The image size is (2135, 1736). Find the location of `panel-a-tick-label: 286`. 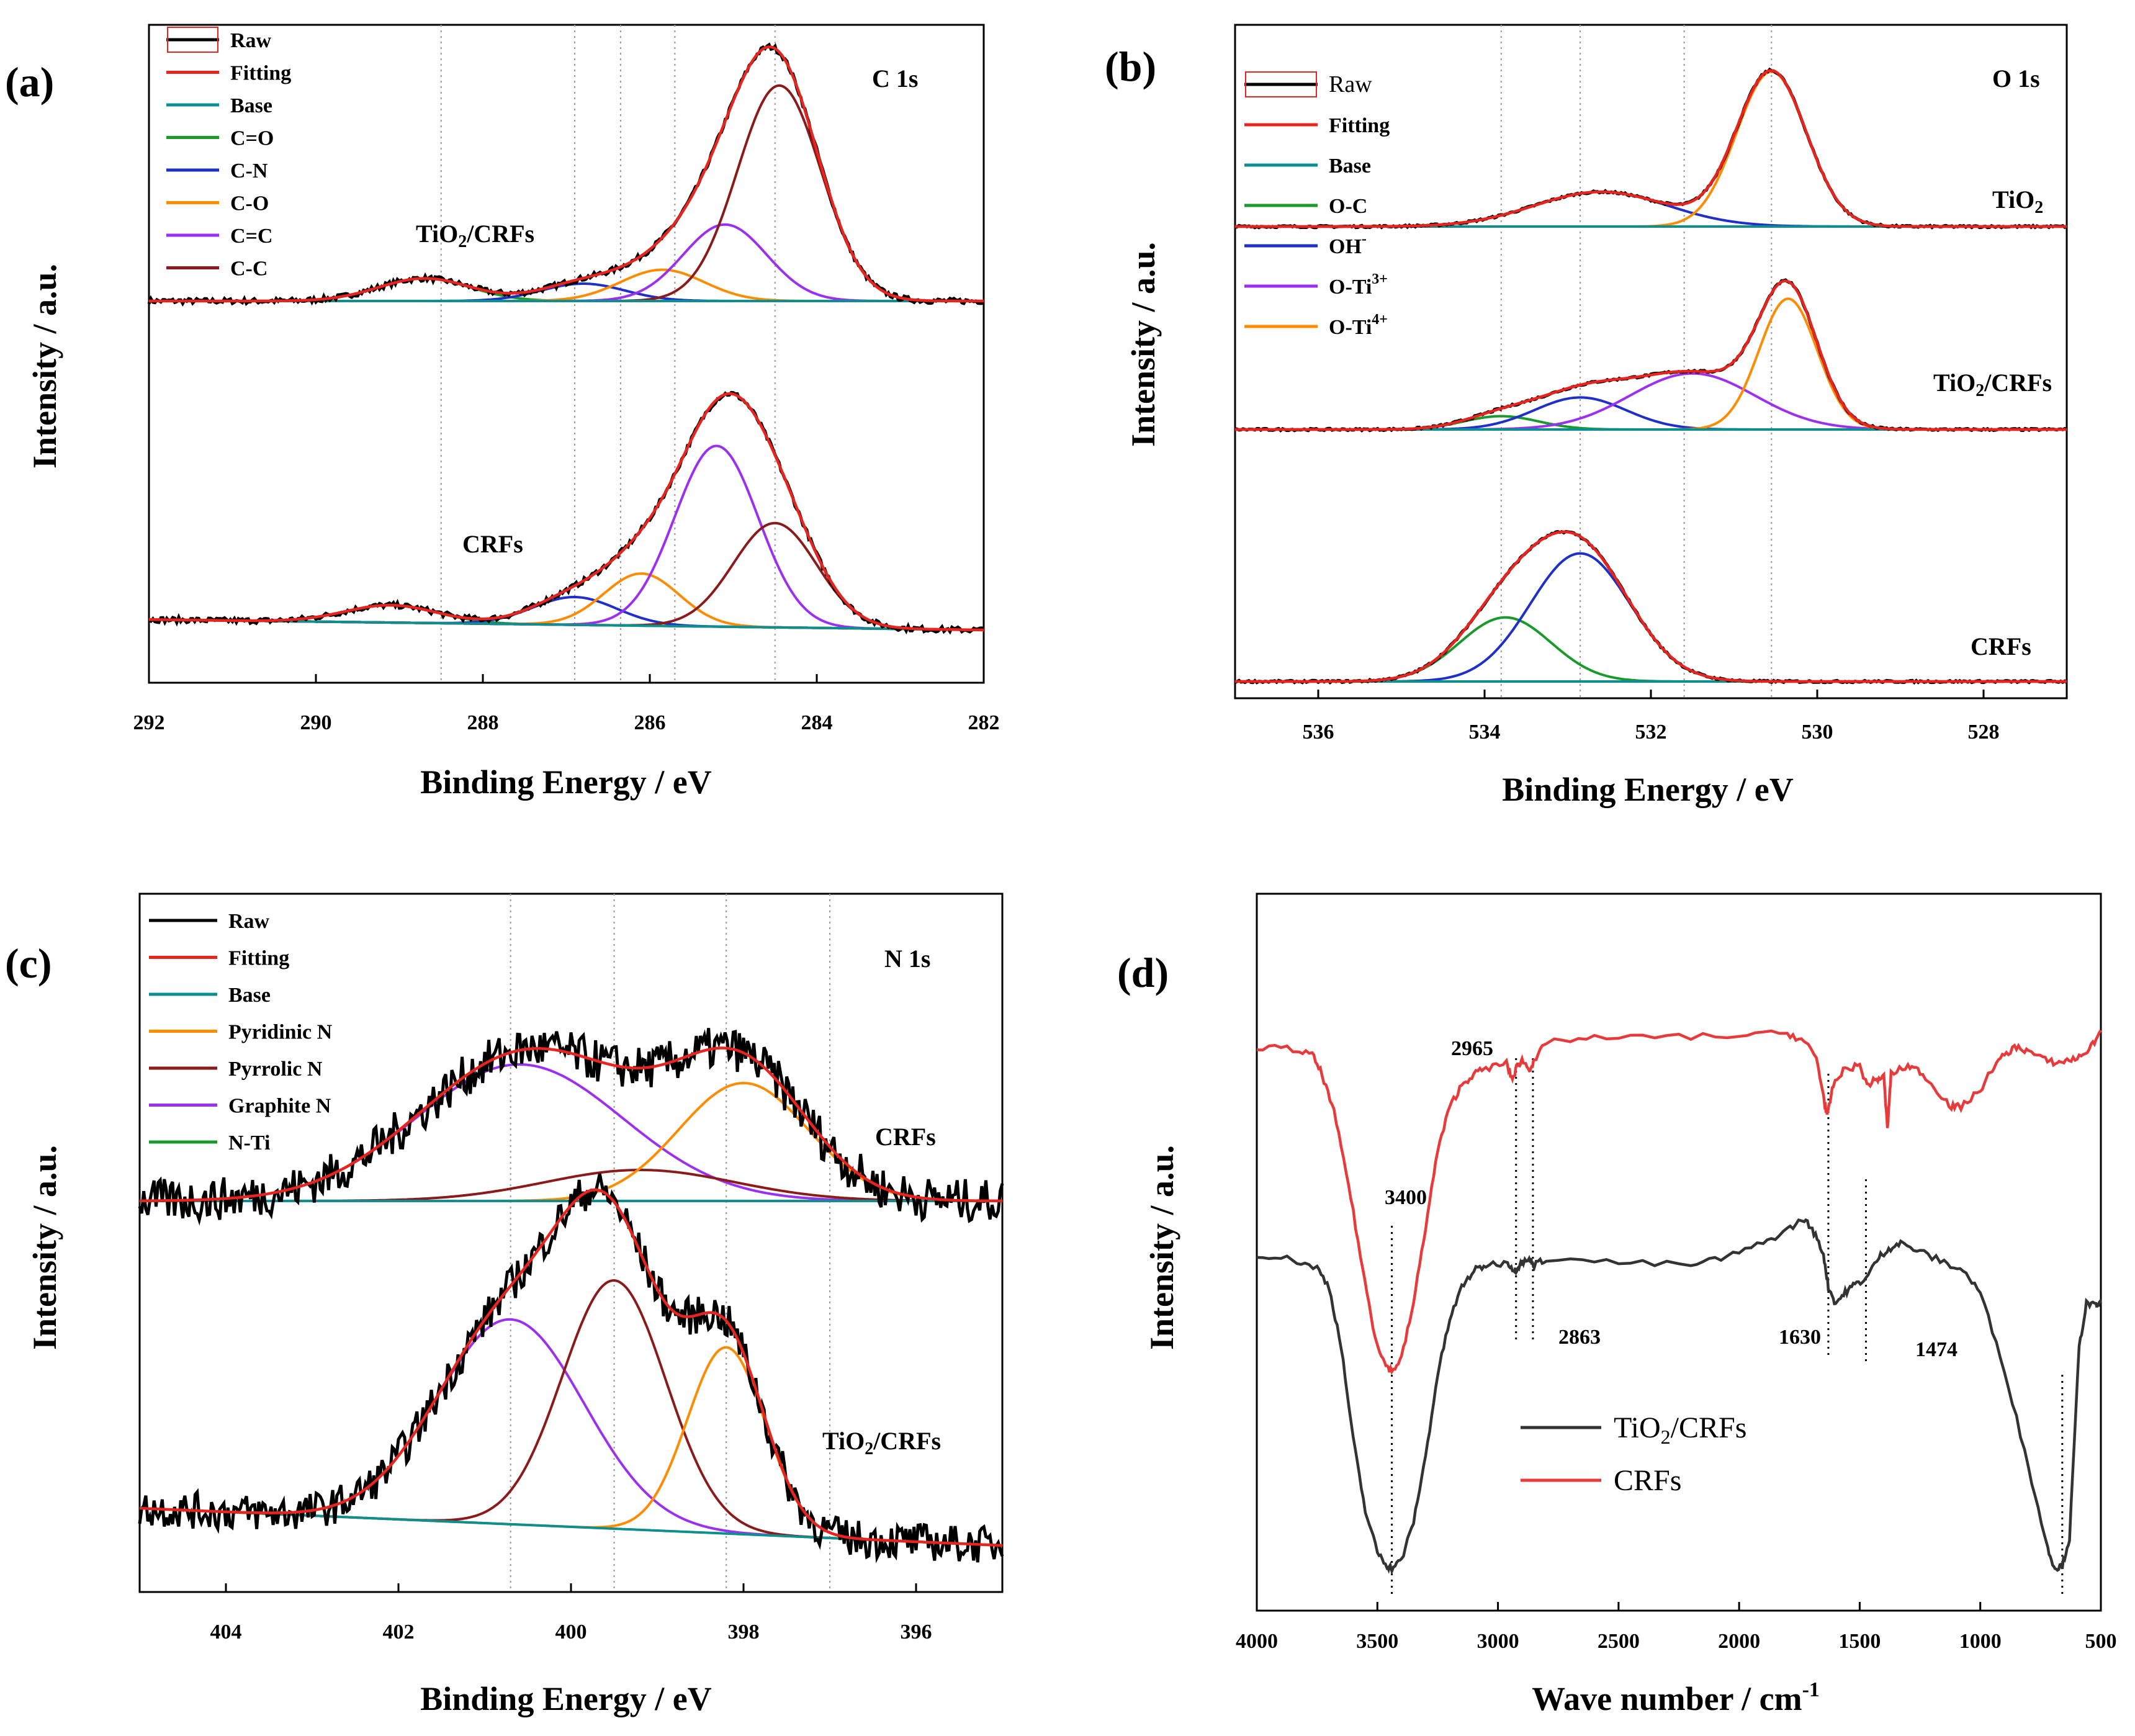

panel-a-tick-label: 286 is located at coordinates (650, 722).